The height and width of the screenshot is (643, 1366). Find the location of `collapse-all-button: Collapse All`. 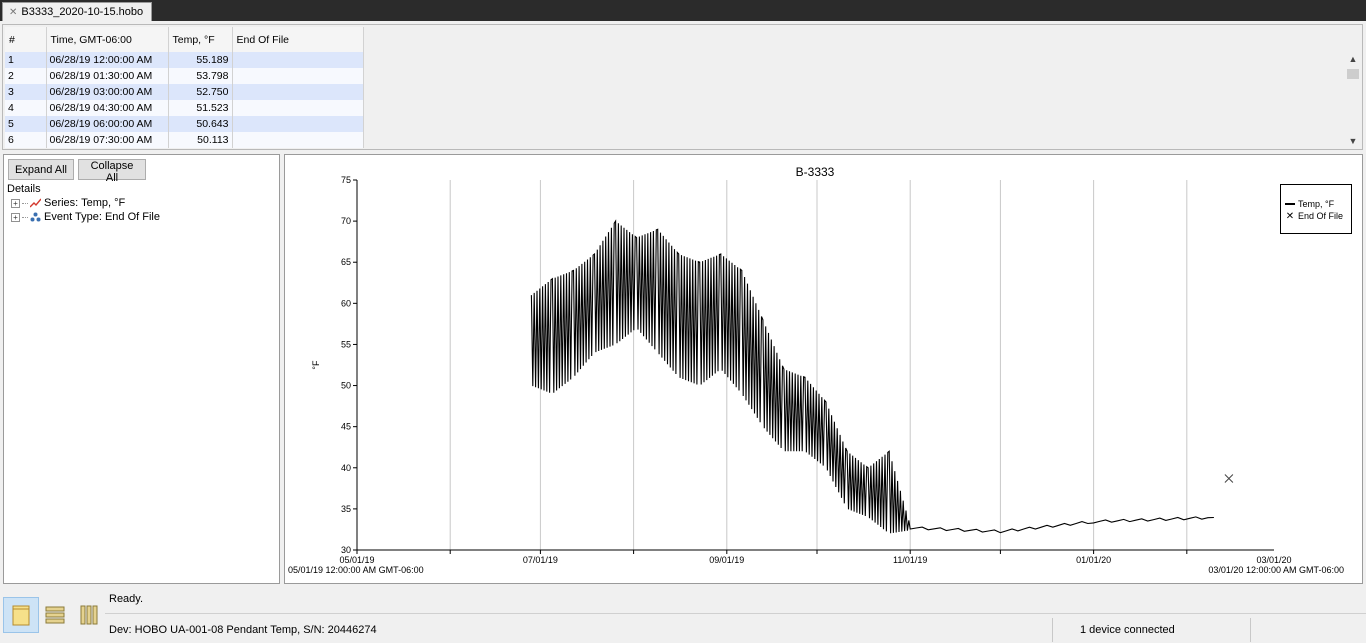

collapse-all-button: Collapse All is located at coordinates (112, 171).